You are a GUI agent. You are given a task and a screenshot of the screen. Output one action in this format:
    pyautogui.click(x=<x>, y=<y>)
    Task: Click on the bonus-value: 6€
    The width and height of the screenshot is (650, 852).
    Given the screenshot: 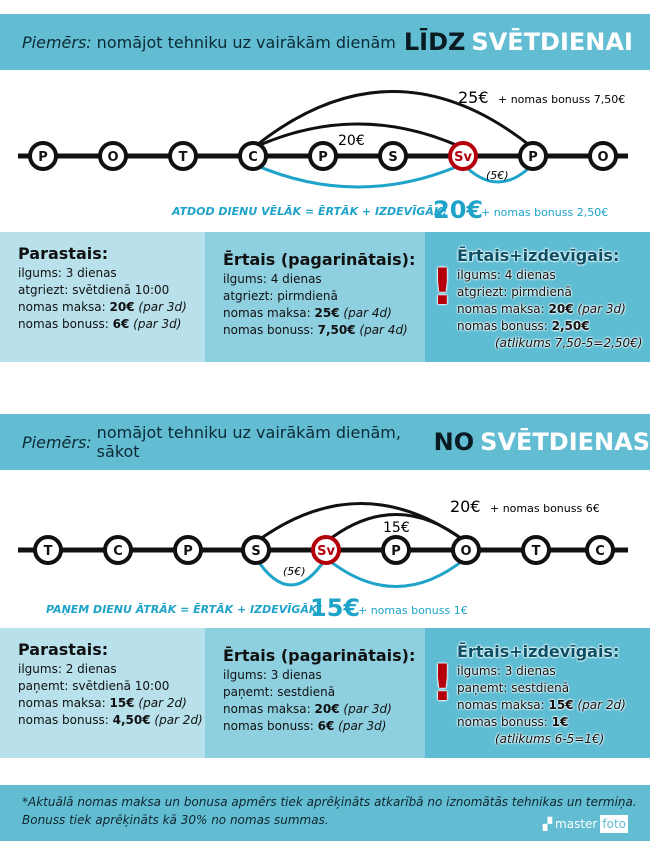 What is the action you would take?
    pyautogui.click(x=326, y=726)
    